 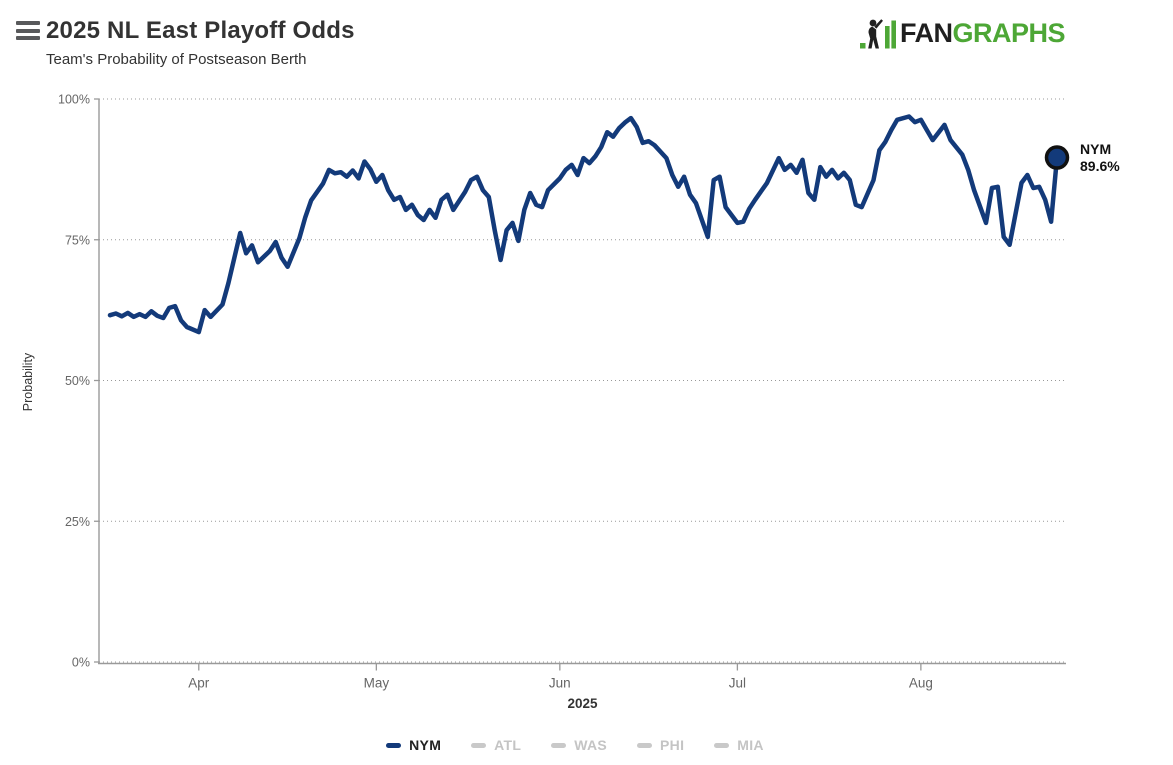 I want to click on fangraphs-logo: FANGRAPHS, so click(x=962, y=33).